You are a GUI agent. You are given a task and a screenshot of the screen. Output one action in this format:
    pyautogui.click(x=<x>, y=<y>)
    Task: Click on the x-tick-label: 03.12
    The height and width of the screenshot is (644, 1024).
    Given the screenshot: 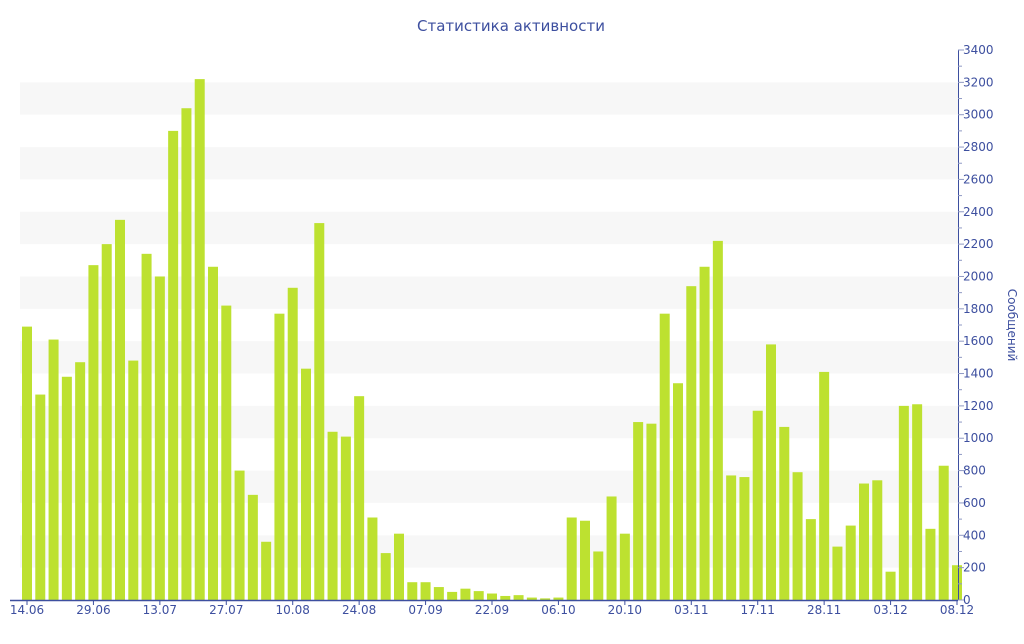 What is the action you would take?
    pyautogui.click(x=890, y=610)
    